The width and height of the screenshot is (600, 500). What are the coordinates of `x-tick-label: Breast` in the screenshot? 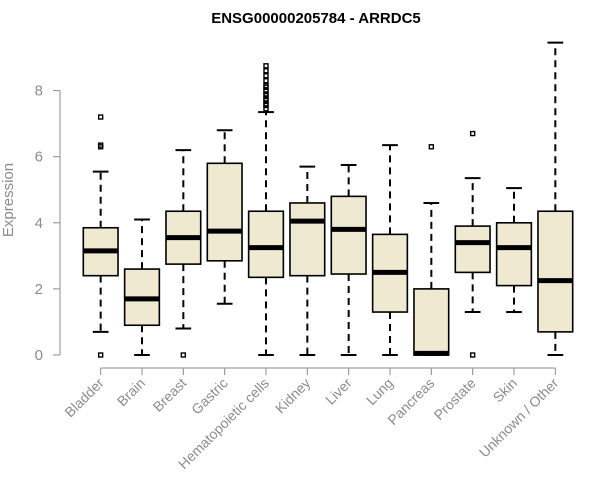 It's located at (170, 395).